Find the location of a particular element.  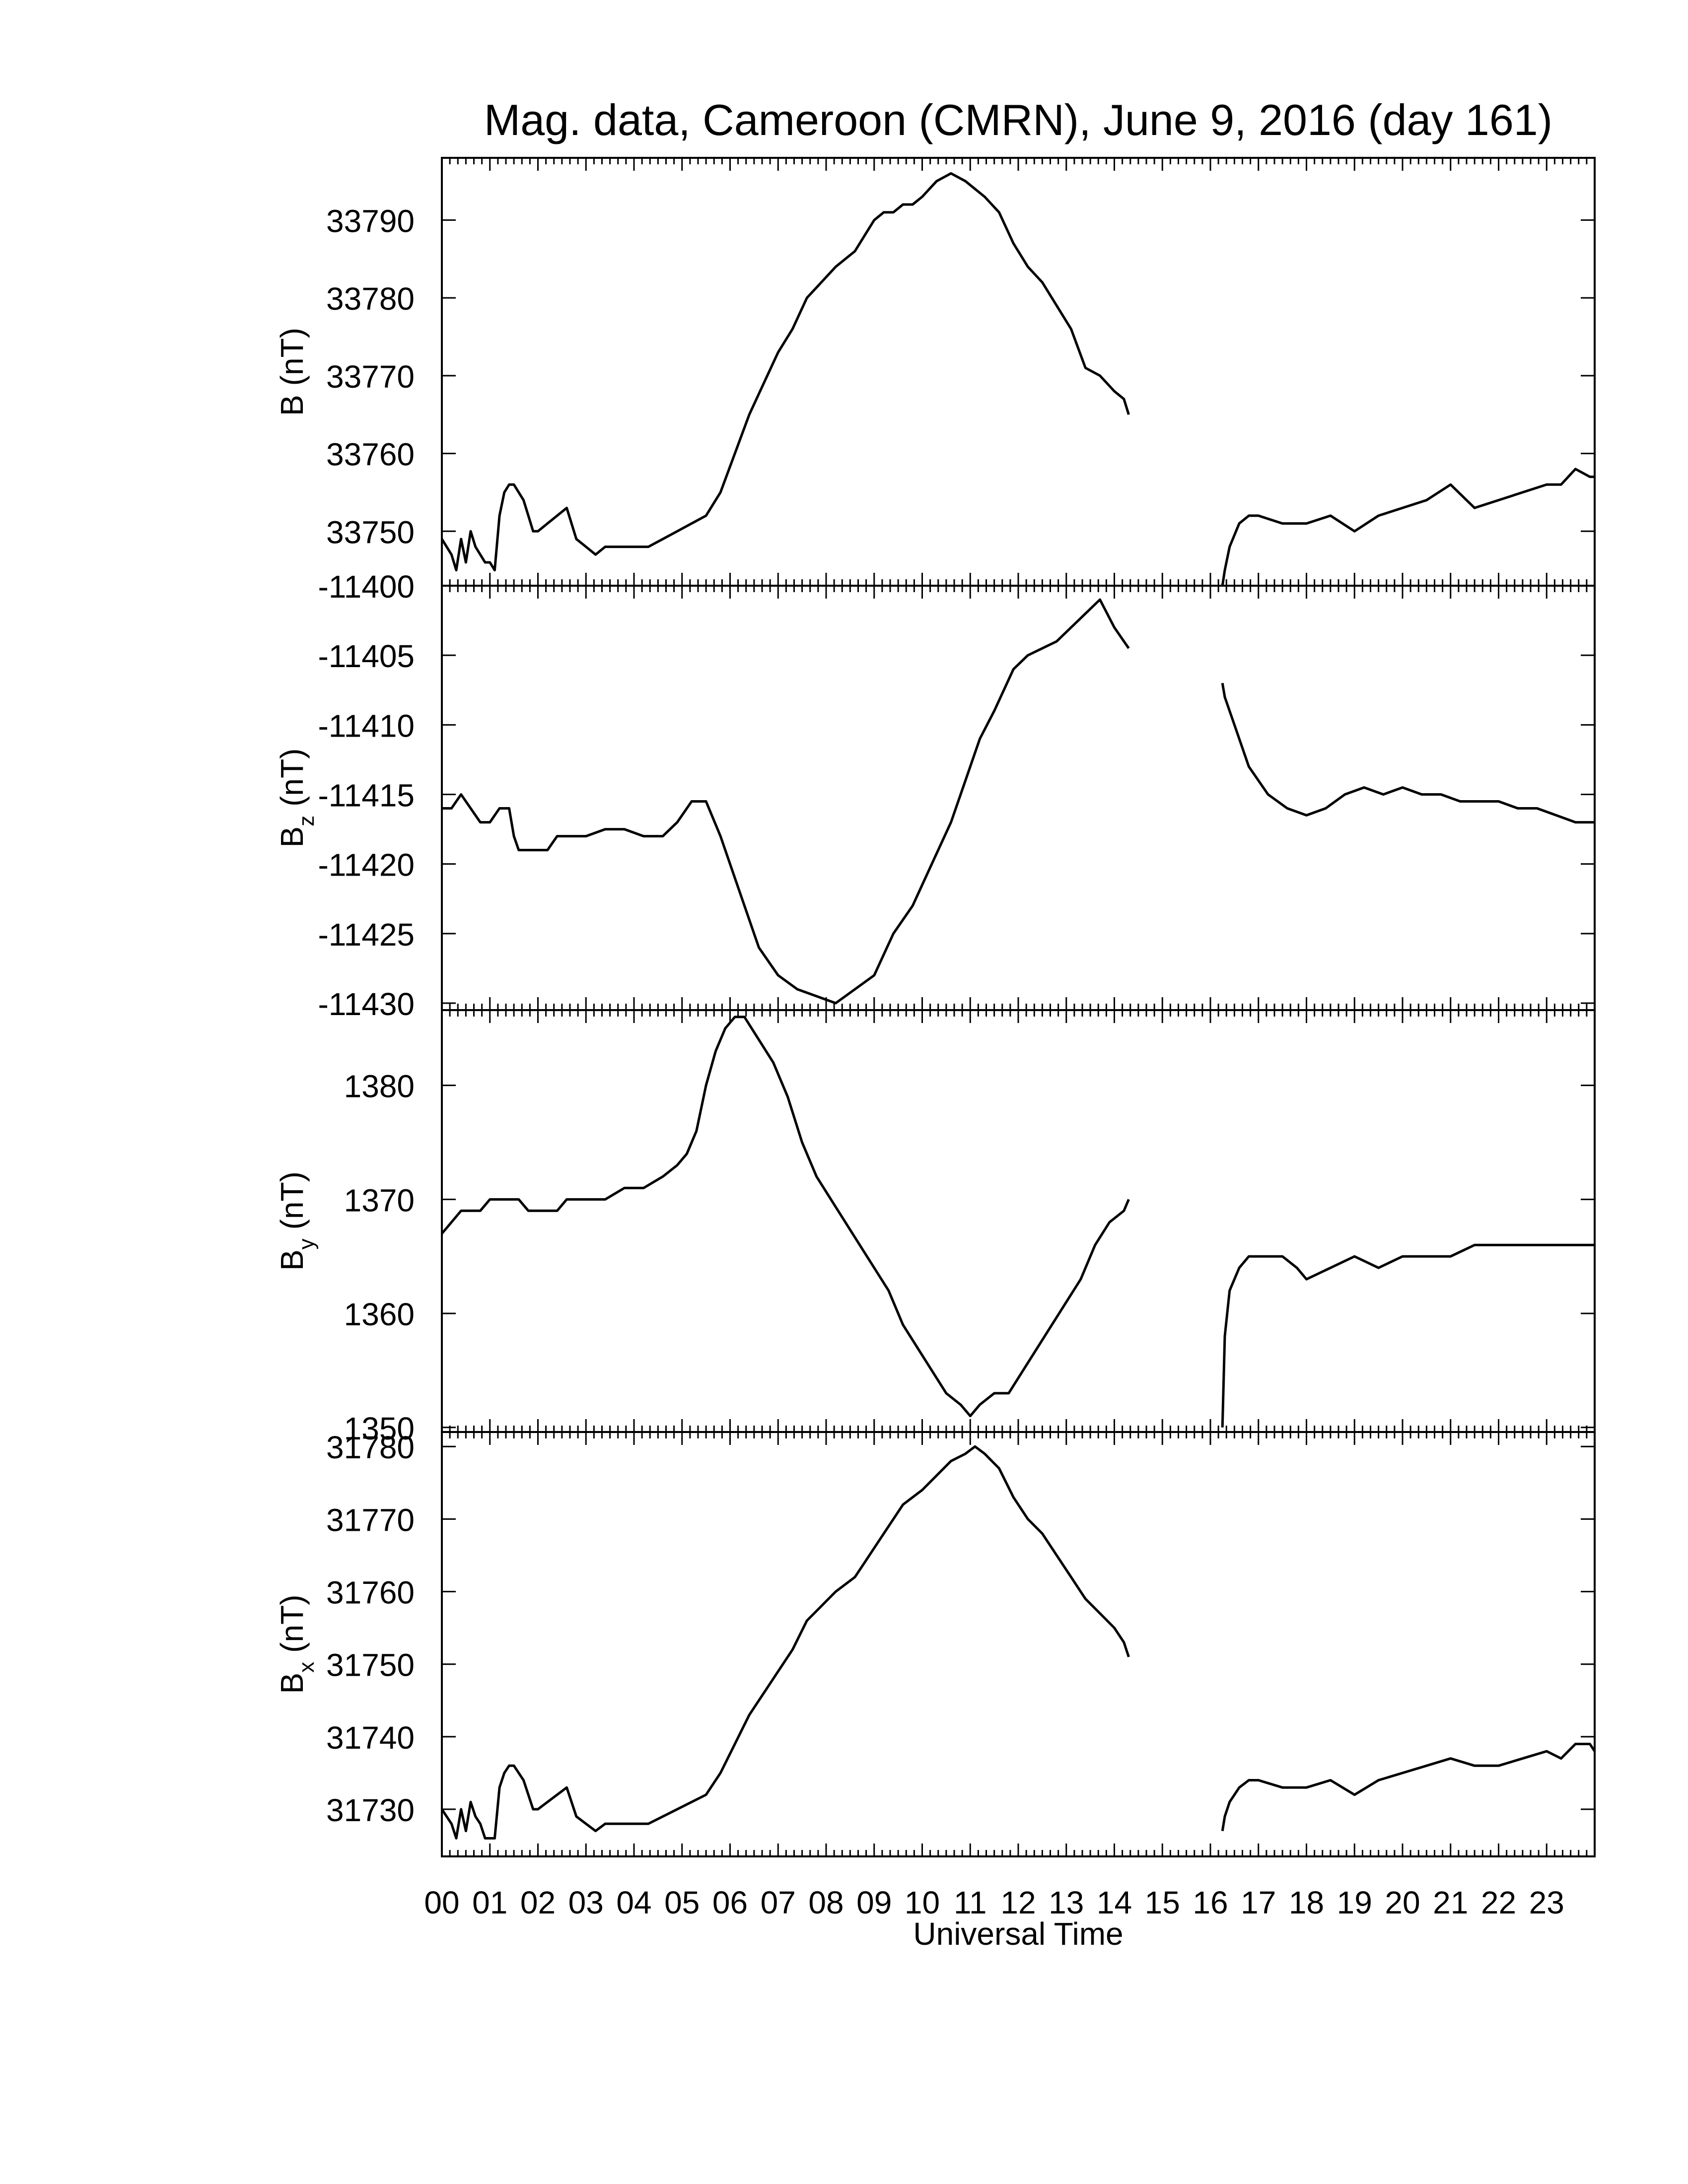

x-tick-label: 03 is located at coordinates (586, 1902).